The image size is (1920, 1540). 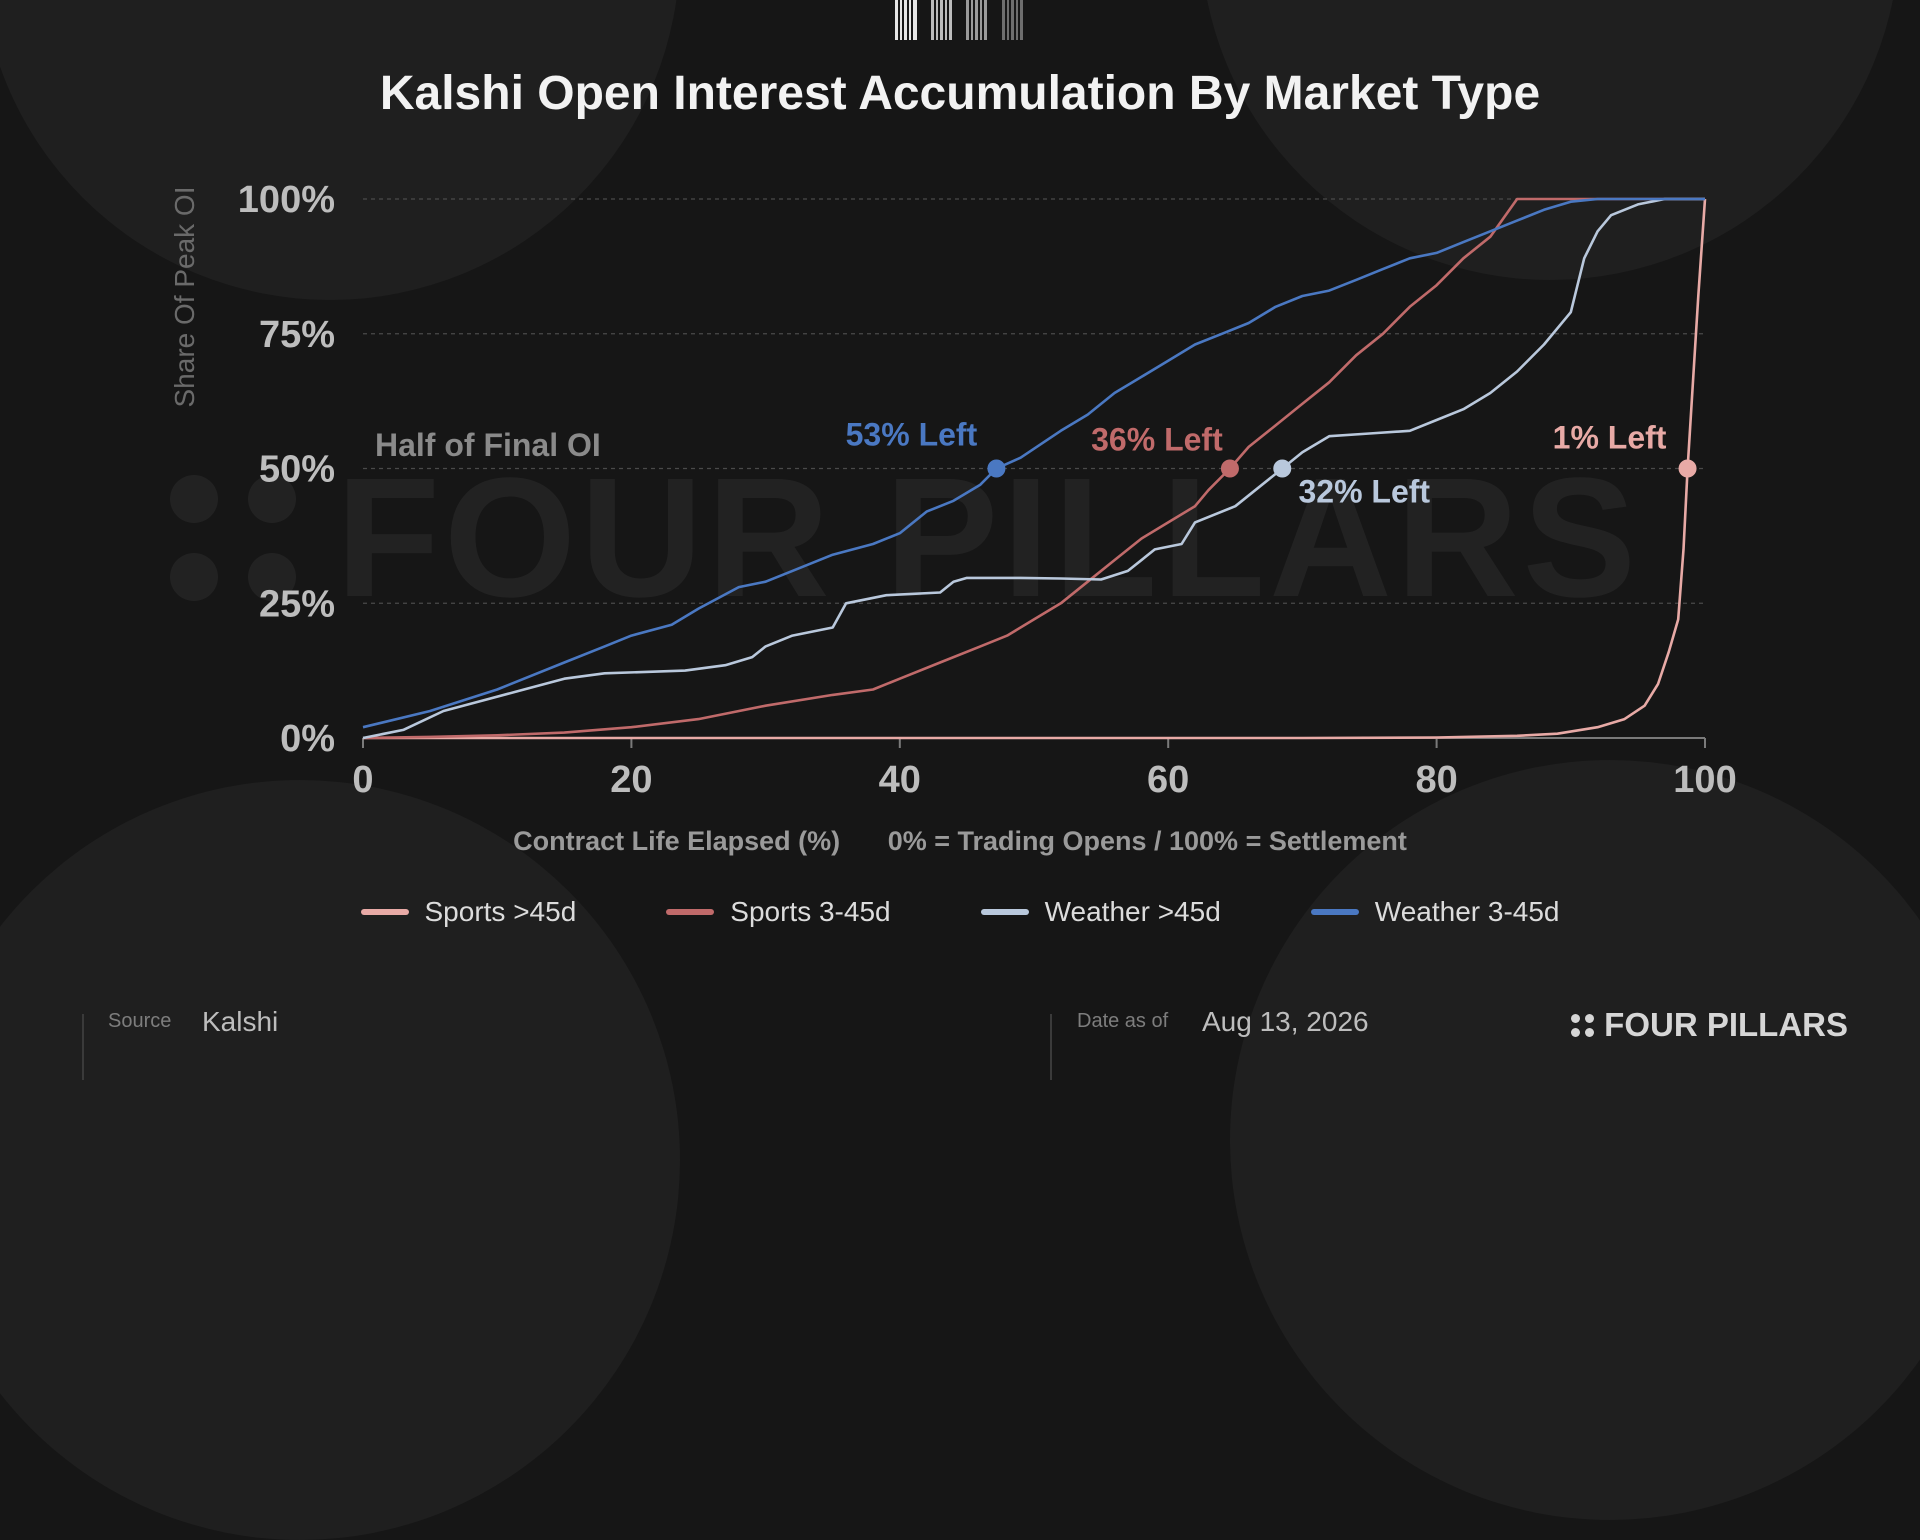 I want to click on legend-label: Weather >45d, so click(x=1132, y=911).